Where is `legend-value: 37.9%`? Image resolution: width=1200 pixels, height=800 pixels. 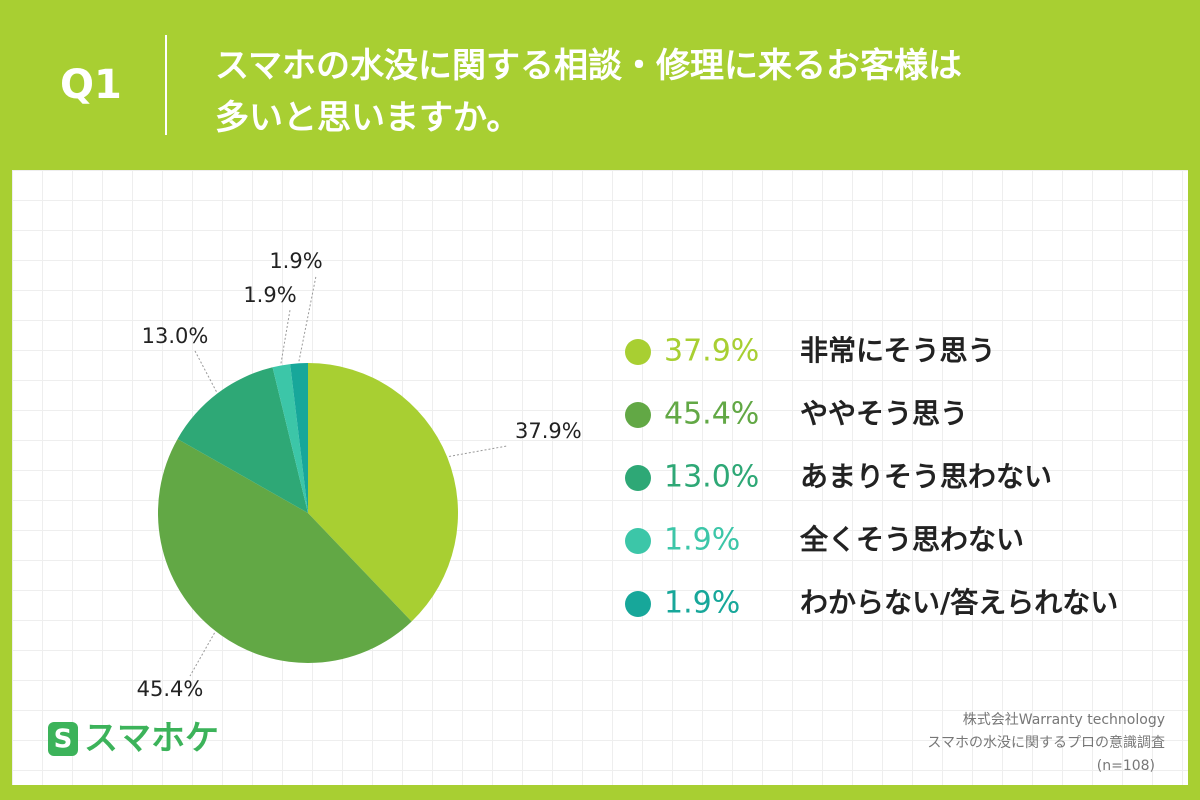 legend-value: 37.9% is located at coordinates (711, 351).